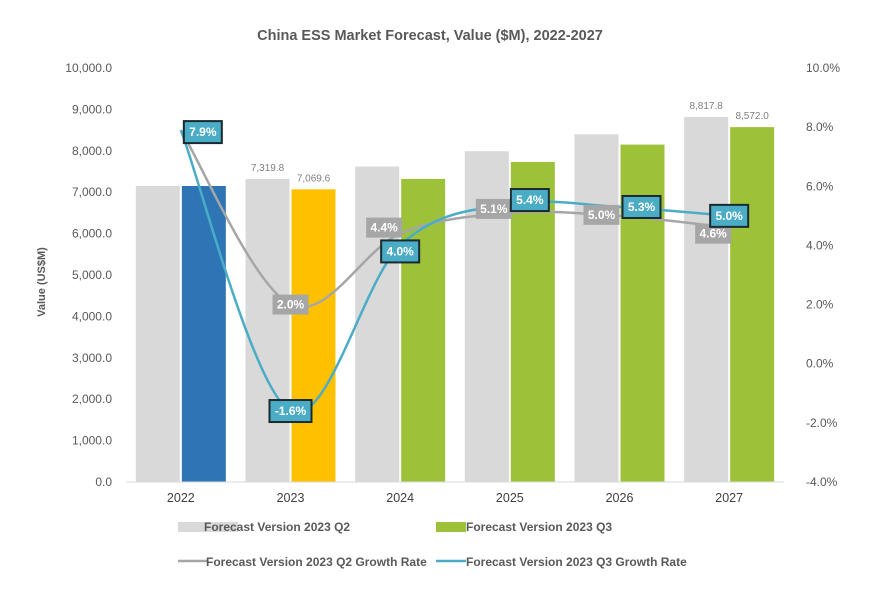  I want to click on bar-value-label: 7,319.8, so click(268, 168).